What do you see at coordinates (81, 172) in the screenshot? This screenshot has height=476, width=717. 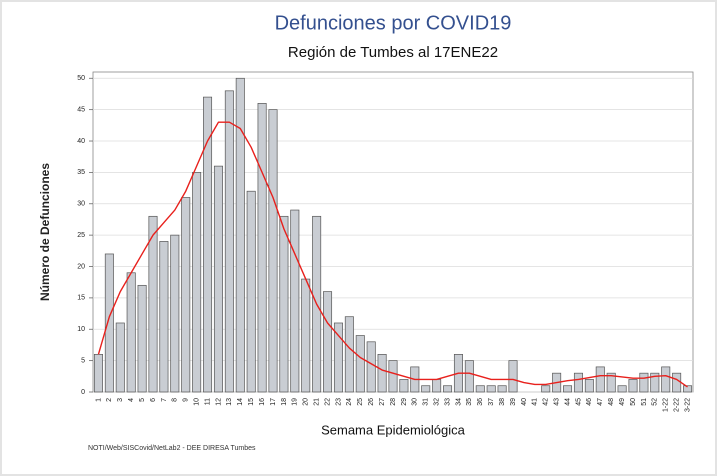 I see `y-tick-label: 35` at bounding box center [81, 172].